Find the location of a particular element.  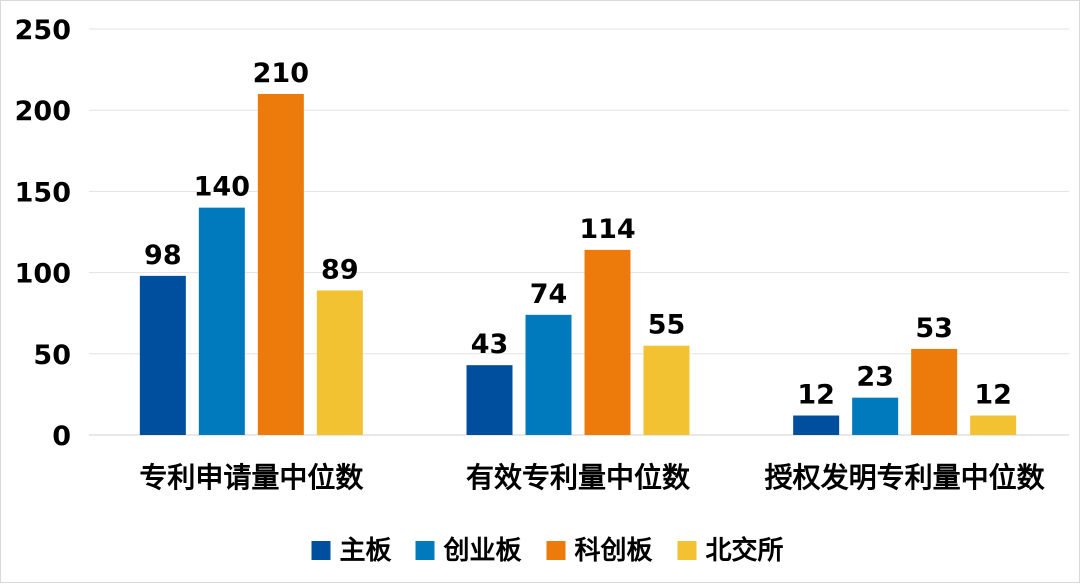

y-tick-label: 200 is located at coordinates (43, 111).